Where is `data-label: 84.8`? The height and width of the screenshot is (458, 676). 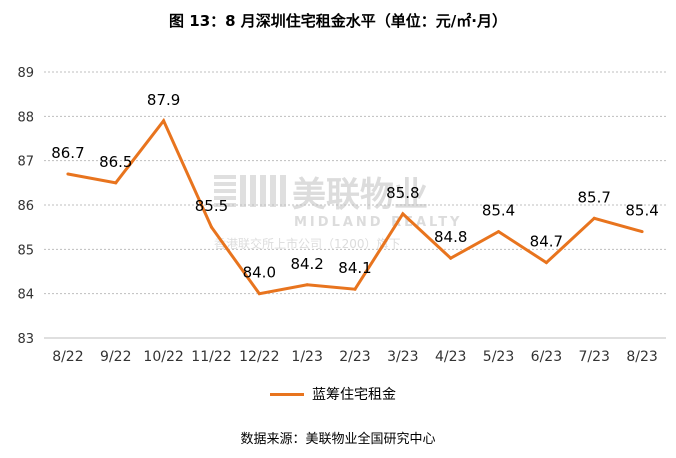 data-label: 84.8 is located at coordinates (450, 237).